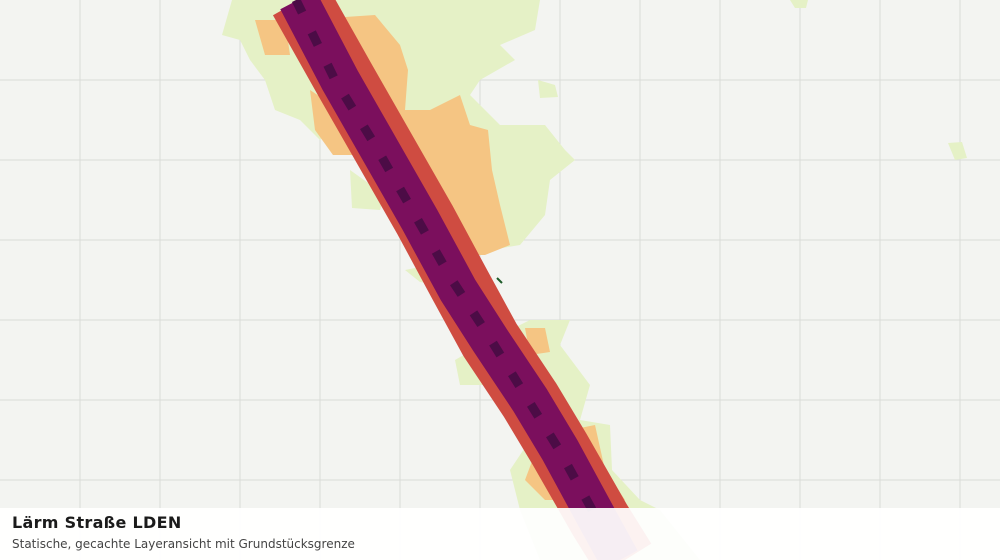 The height and width of the screenshot is (560, 1000). What do you see at coordinates (499, 280) in the screenshot?
I see `marker` at bounding box center [499, 280].